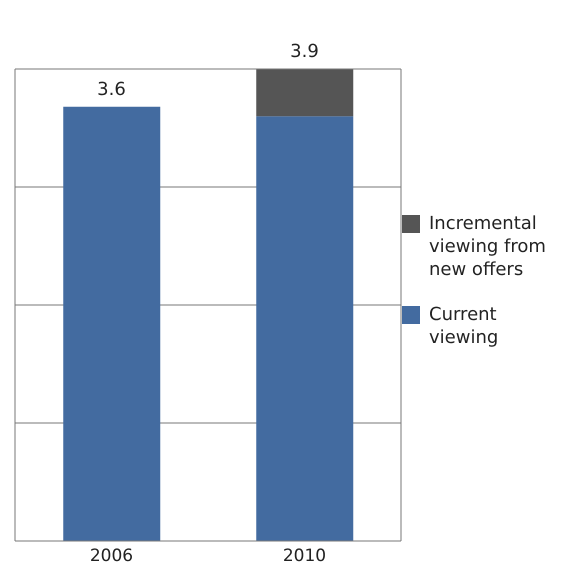  I want to click on x-tick-label: 2006, so click(112, 556).